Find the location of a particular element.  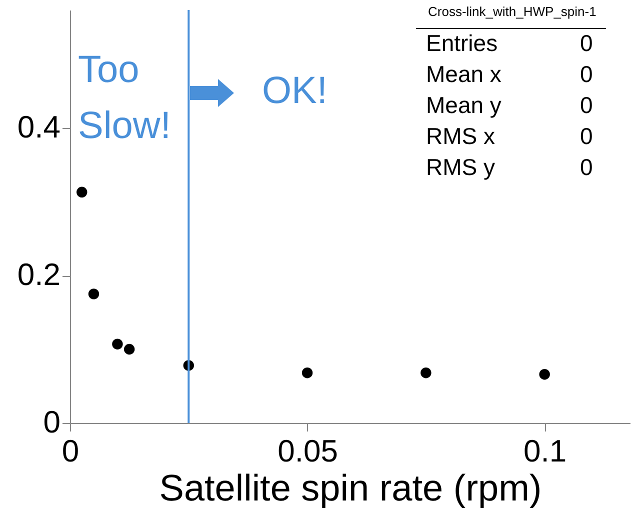

annotation: Entries is located at coordinates (462, 43).